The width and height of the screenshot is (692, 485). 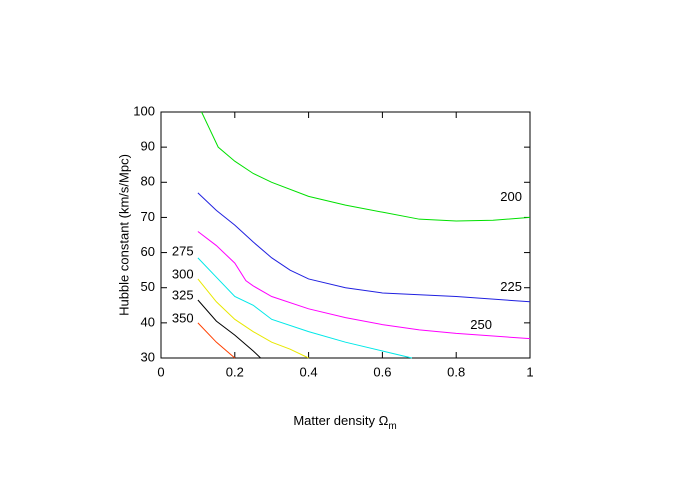 I want to click on y-tick-label: 50, so click(x=148, y=286).